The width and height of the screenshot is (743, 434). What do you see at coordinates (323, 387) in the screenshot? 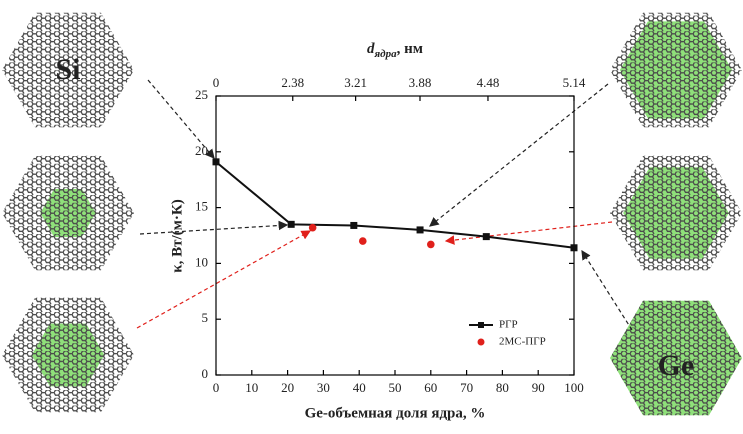
I see `x-tick-label: 30` at bounding box center [323, 387].